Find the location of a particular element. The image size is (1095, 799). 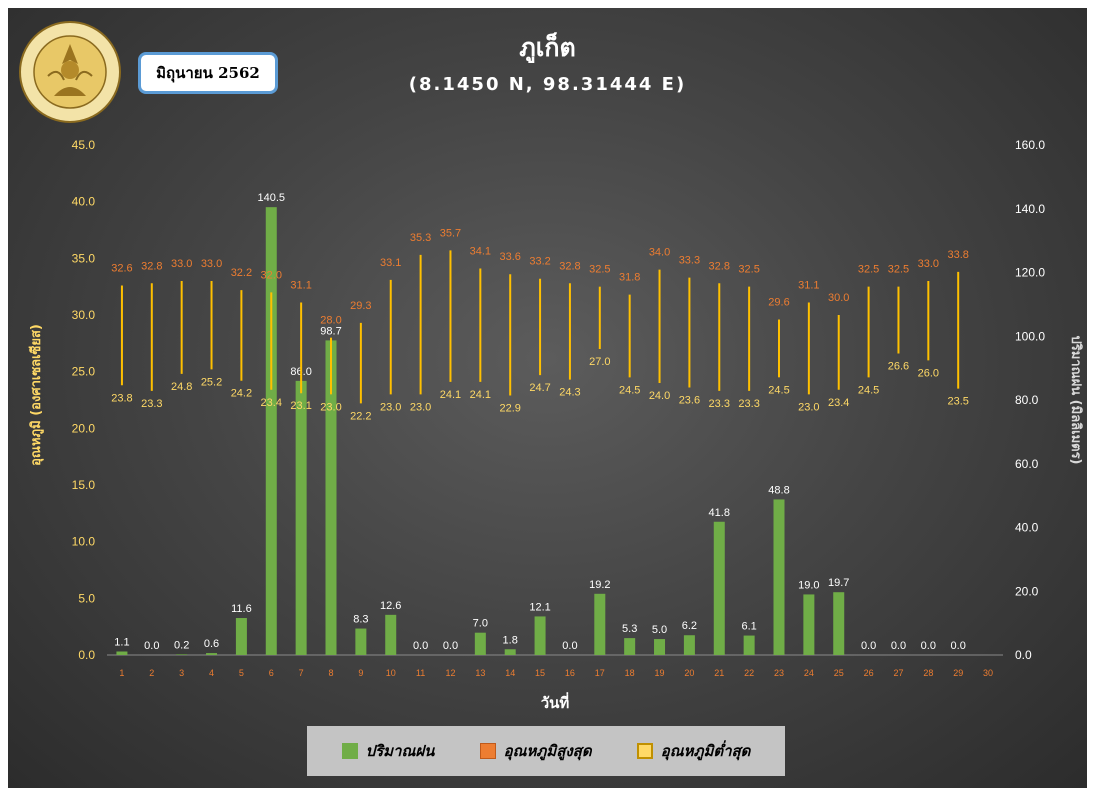

x-tick-label: 26 is located at coordinates (869, 673).